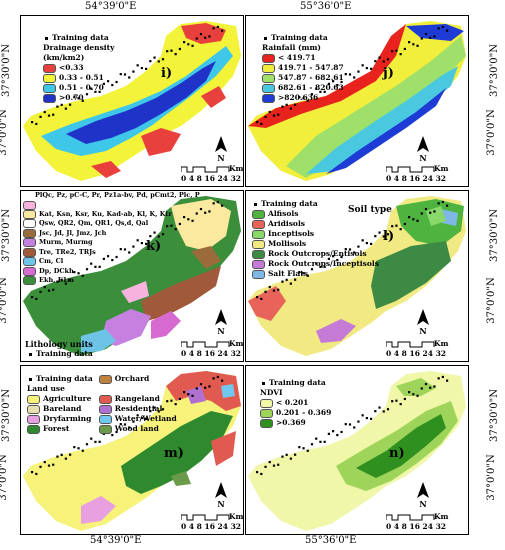 The image size is (505, 550). Describe the element at coordinates (295, 423) in the screenshot. I see `legend-item: >0.369` at that location.